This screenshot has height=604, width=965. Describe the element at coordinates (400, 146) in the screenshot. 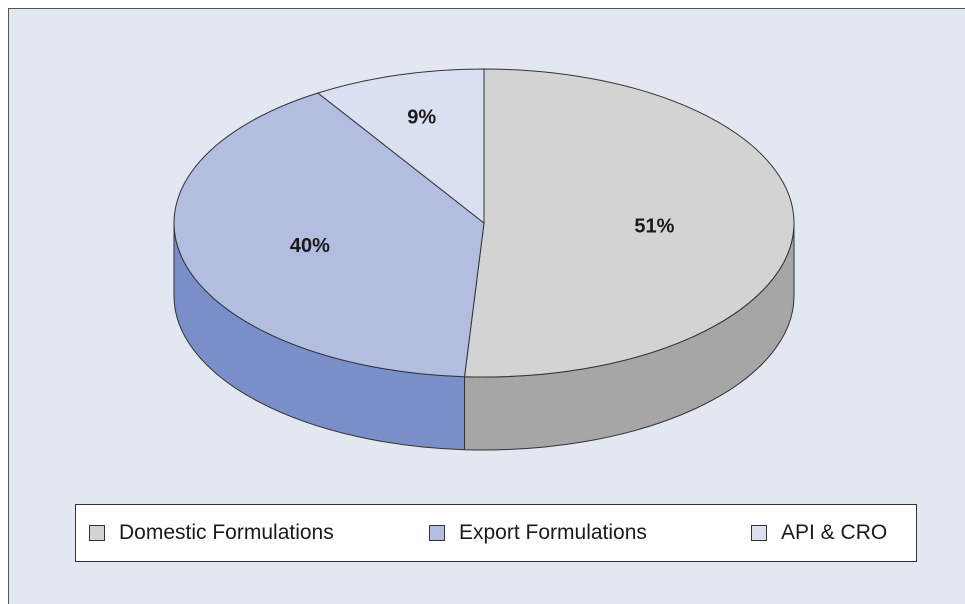

I see `slice-api-cro` at that location.